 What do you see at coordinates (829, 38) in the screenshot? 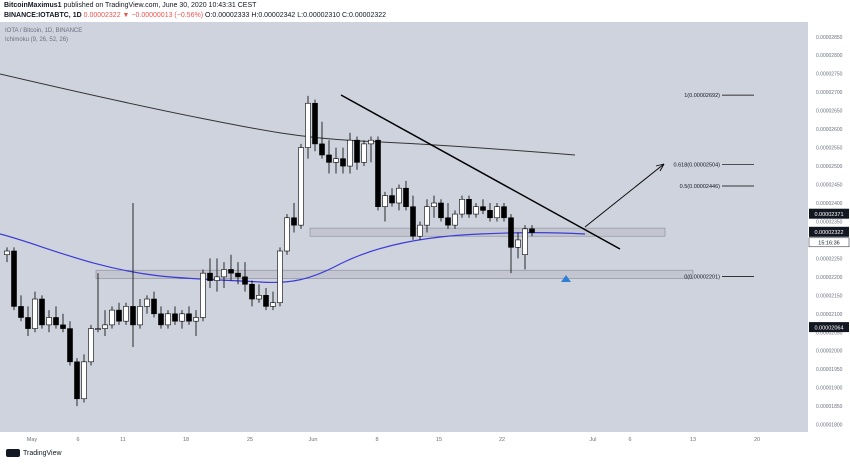
I see `y-tick-label: 0.00002850` at bounding box center [829, 38].